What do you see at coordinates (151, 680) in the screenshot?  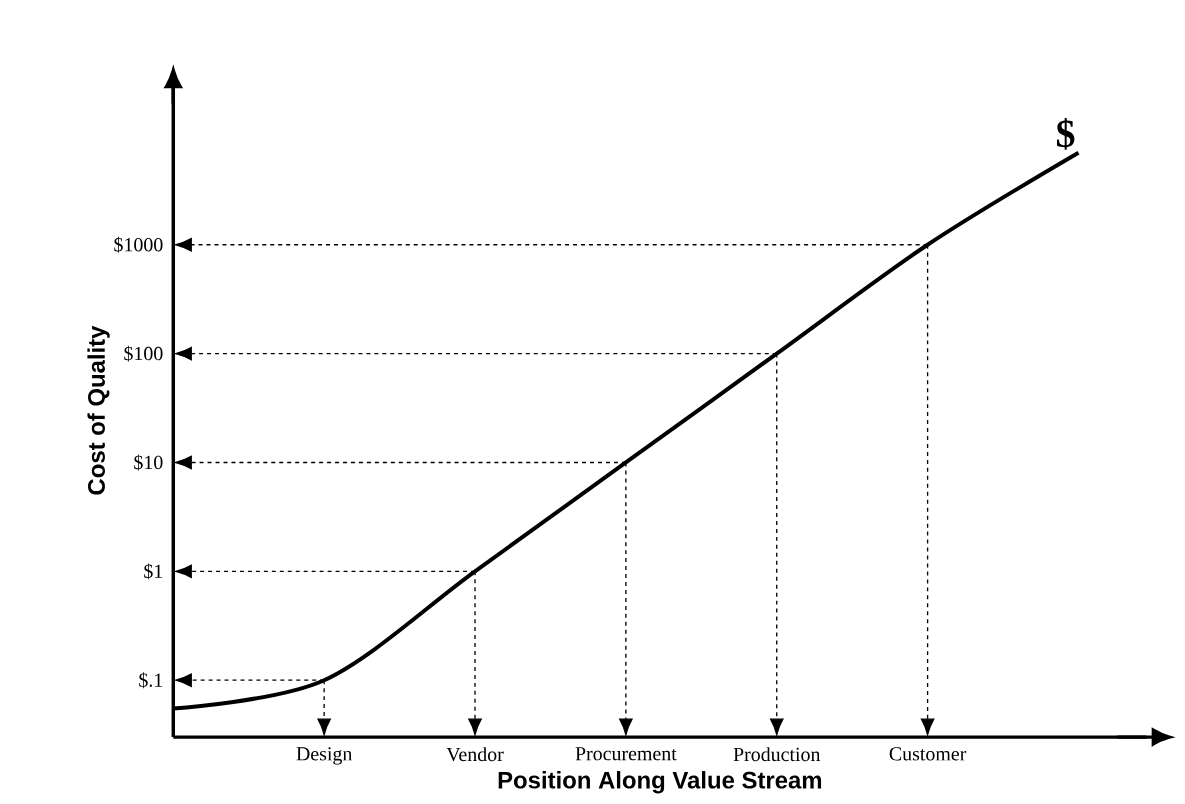 I see `y-tick-label: $.1` at bounding box center [151, 680].